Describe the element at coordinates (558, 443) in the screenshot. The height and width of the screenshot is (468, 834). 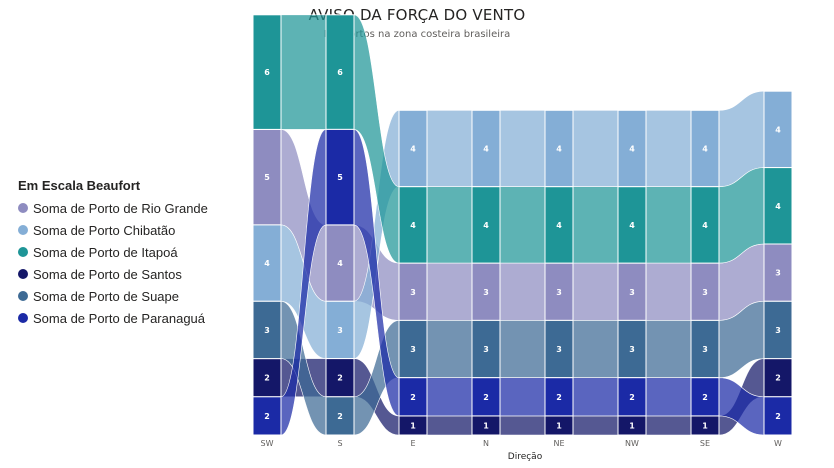
I see `x-tick-label: NE` at that location.